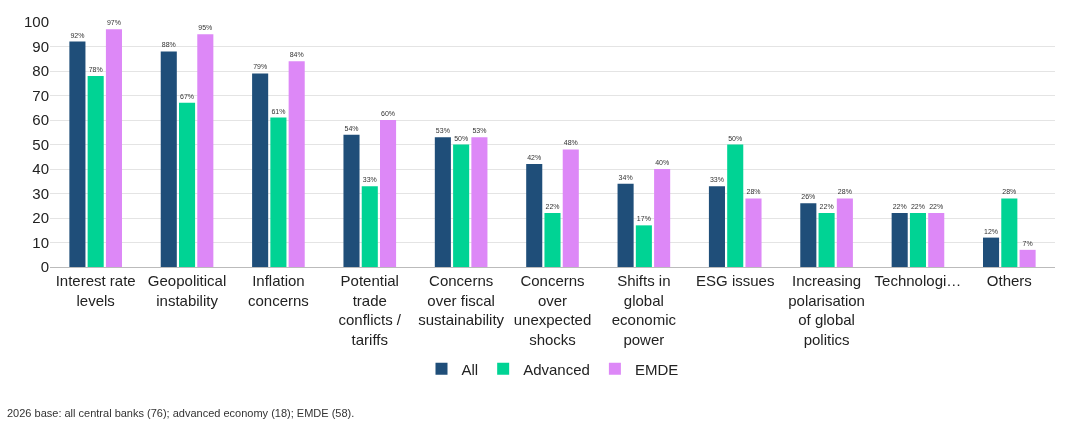  What do you see at coordinates (370, 310) in the screenshot?
I see `x-tick-label: Potential trade conflicts / tariffs` at bounding box center [370, 310].